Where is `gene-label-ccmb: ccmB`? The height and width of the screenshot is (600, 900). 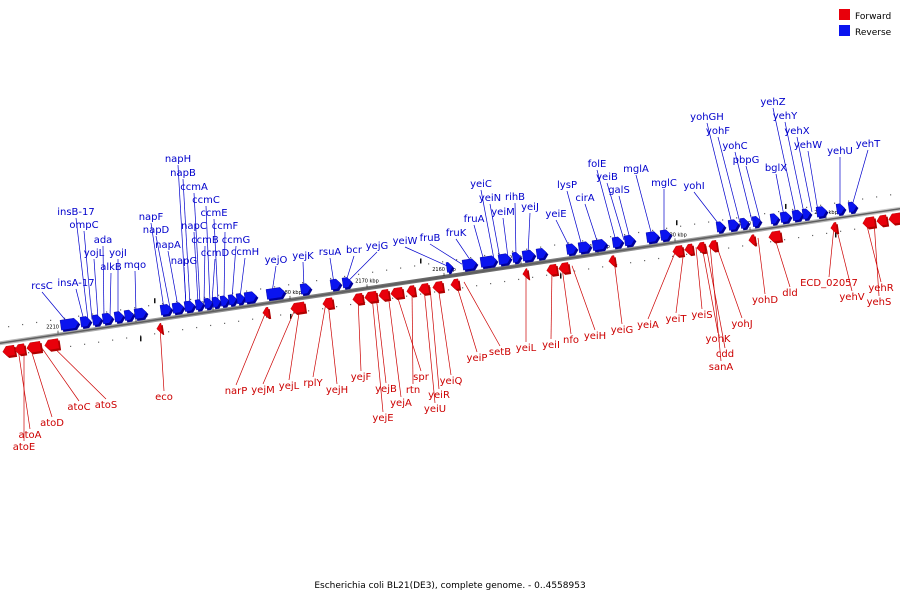 gene-label-ccmb: ccmB is located at coordinates (205, 240).